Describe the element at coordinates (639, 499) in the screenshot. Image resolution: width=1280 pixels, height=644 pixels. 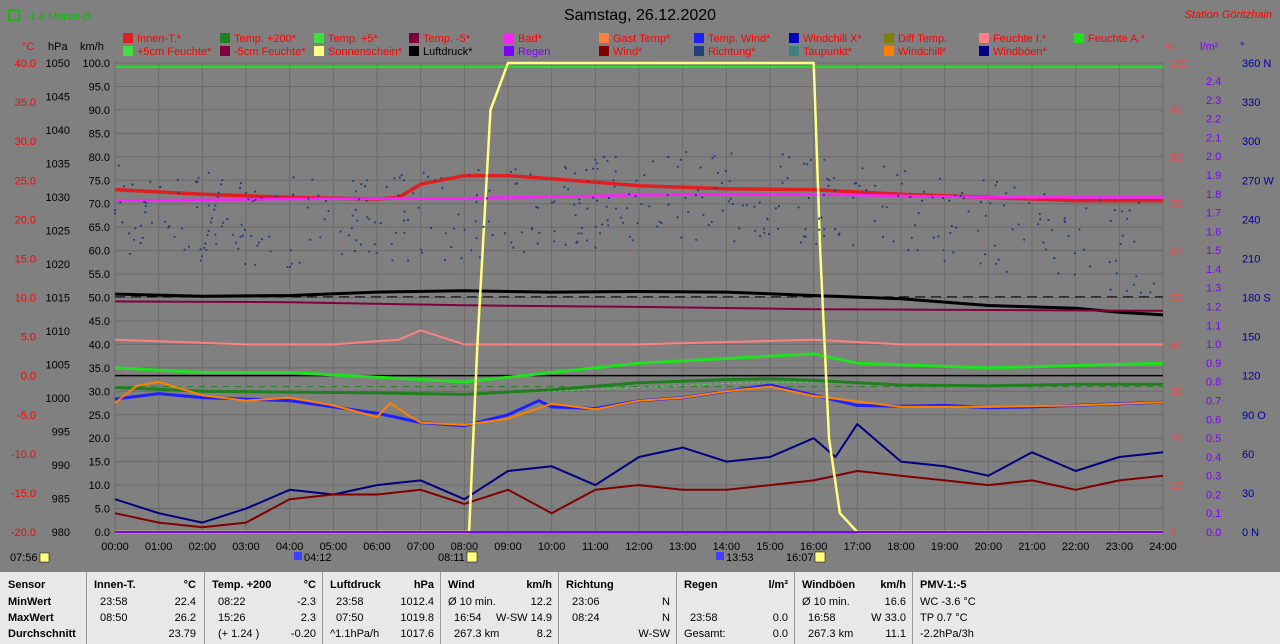
I see `series-line-wind-` at that location.